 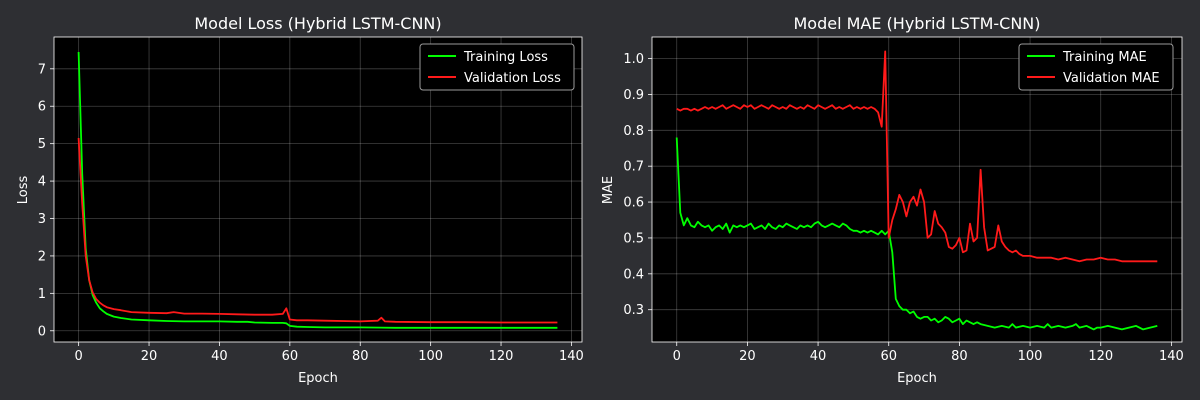 I want to click on mae-y-tick-label: 0.6, so click(x=633, y=203).